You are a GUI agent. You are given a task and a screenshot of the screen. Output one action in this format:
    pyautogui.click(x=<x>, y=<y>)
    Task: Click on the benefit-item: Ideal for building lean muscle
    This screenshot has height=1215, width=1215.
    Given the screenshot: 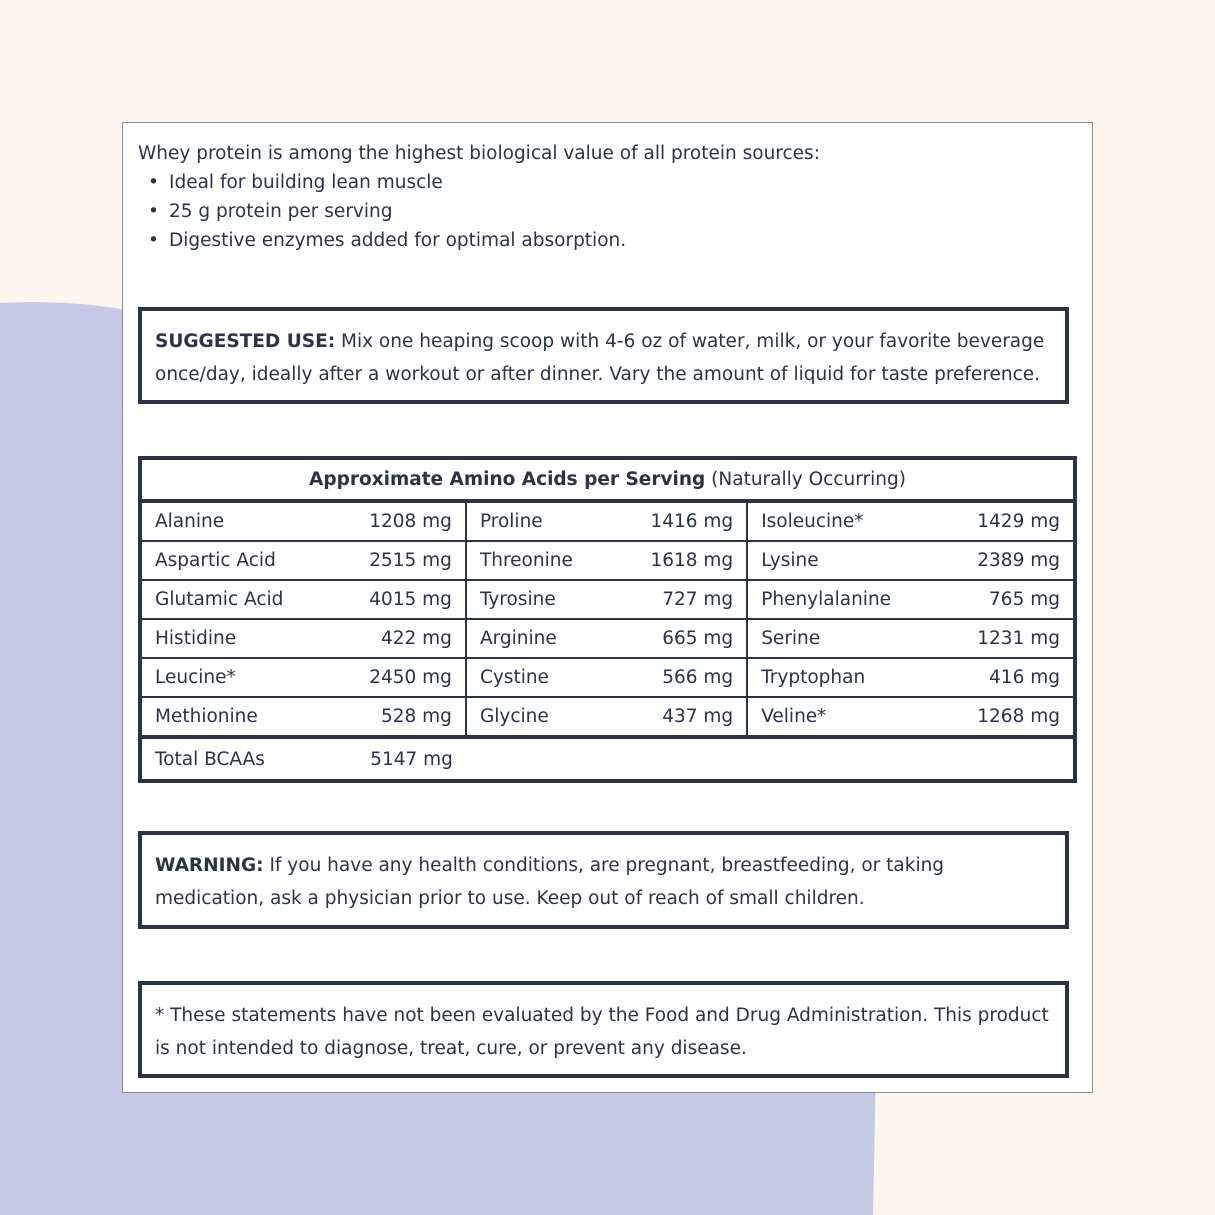 What is the action you would take?
    pyautogui.click(x=484, y=182)
    